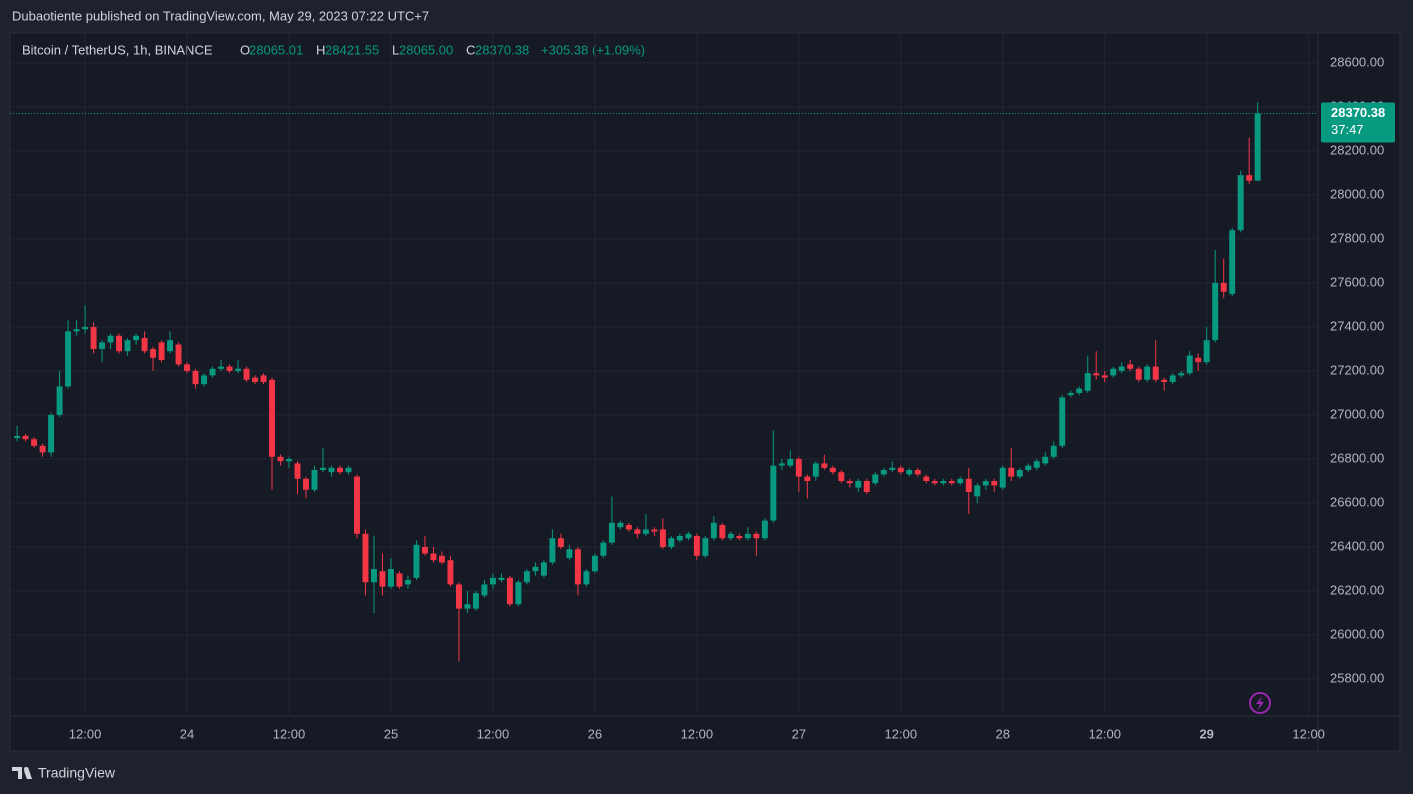  Describe the element at coordinates (426, 49) in the screenshot. I see `ohlc-value: 28065.00` at that location.